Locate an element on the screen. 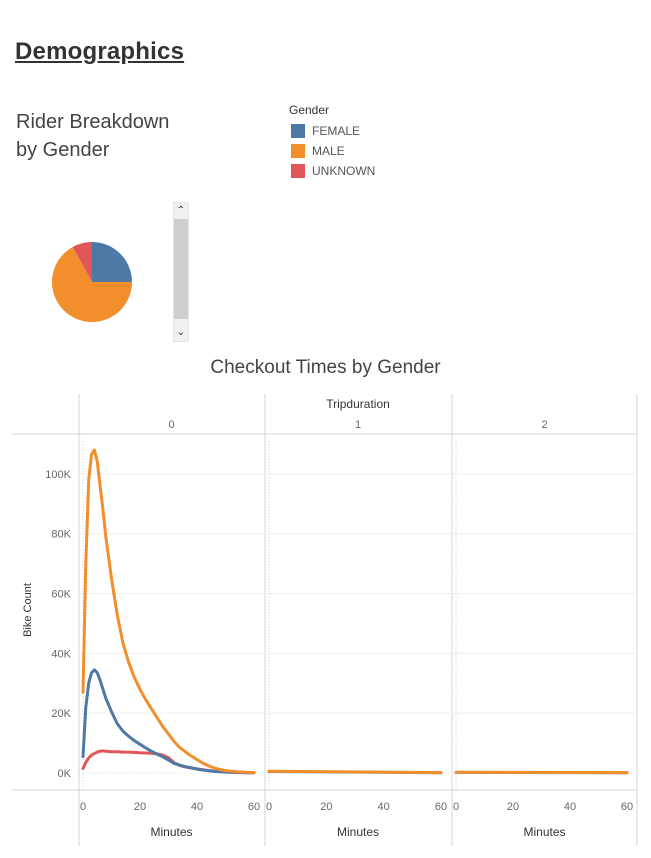 The image size is (651, 858). panel-label-1: 1 is located at coordinates (358, 425).